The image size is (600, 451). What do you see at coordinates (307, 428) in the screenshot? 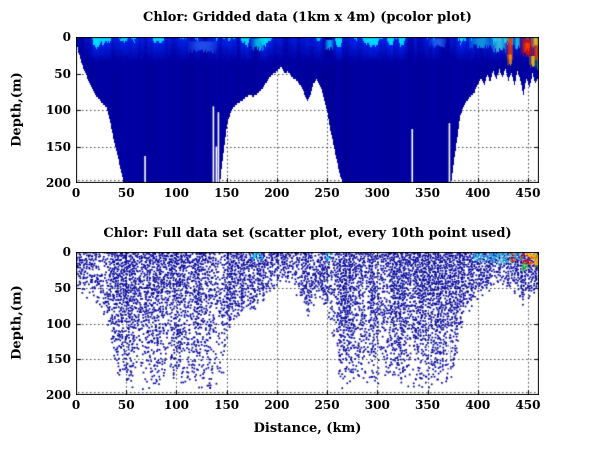
I see `scatter-xlabel: Distance, (km)` at bounding box center [307, 428].